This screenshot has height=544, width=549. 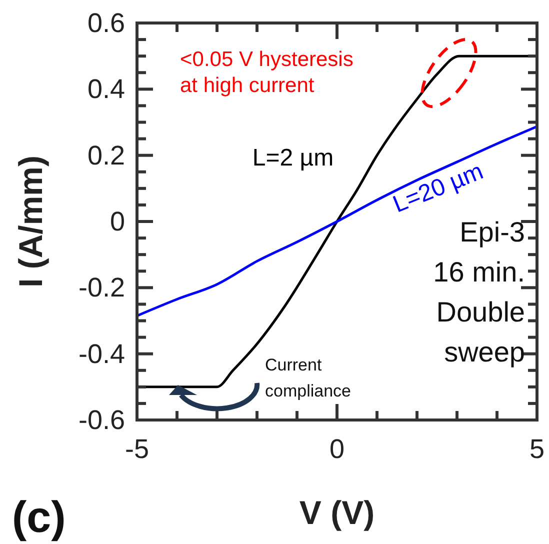 What do you see at coordinates (30, 222) in the screenshot?
I see `y-axis-title: I (A/mm)` at bounding box center [30, 222].